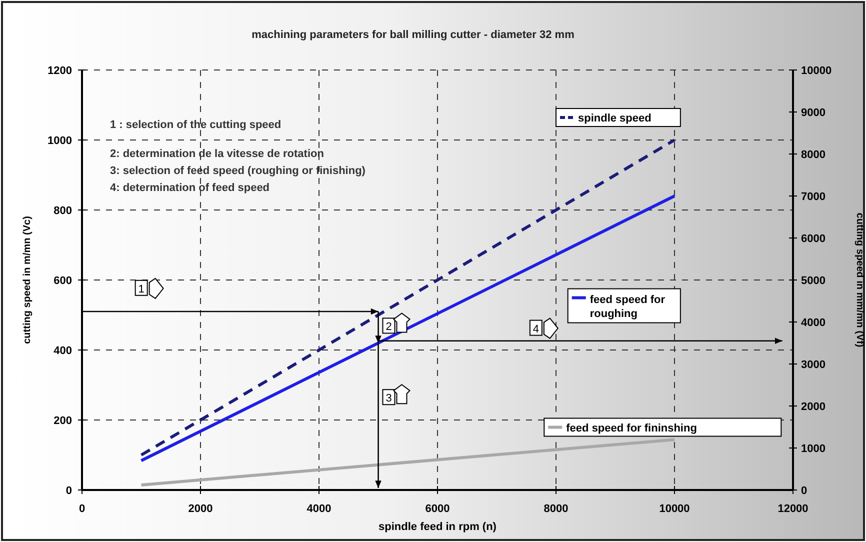 The width and height of the screenshot is (866, 542). What do you see at coordinates (556, 509) in the screenshot?
I see `x-tick-label: 8000` at bounding box center [556, 509].